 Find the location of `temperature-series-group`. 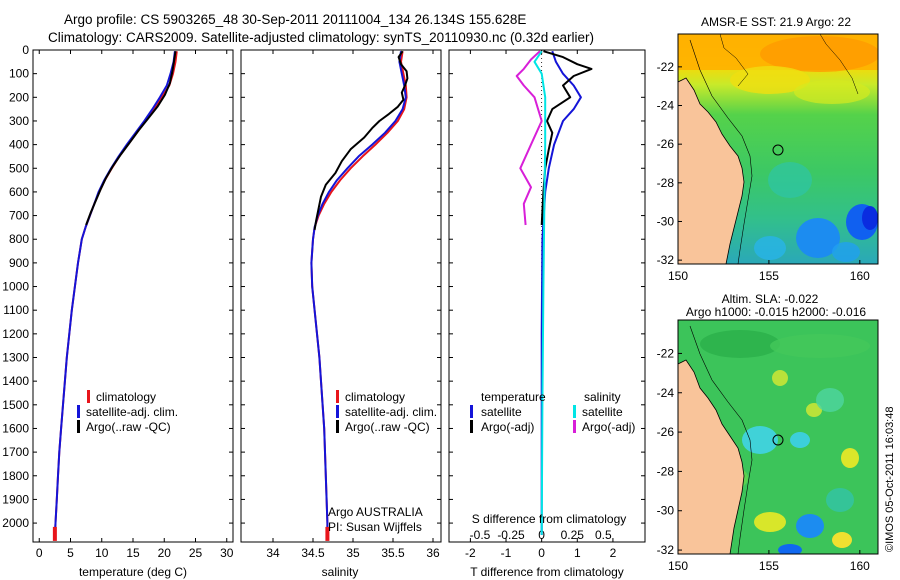

temperature-series-group is located at coordinates (115, 296).